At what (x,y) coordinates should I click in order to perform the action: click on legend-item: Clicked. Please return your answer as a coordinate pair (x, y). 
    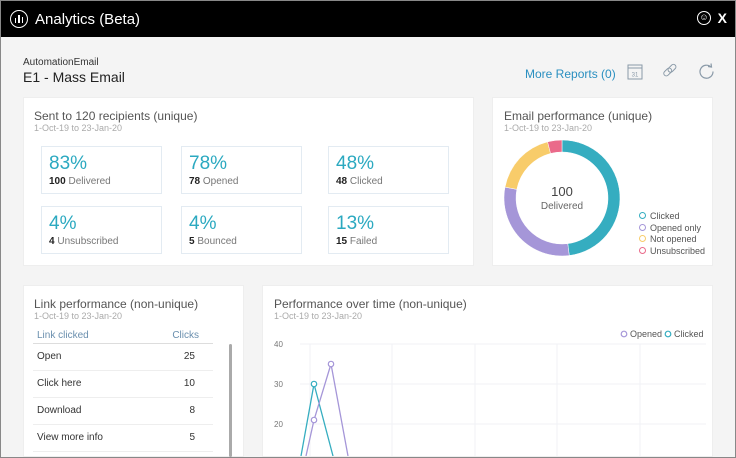
    Looking at the image, I should click on (672, 217).